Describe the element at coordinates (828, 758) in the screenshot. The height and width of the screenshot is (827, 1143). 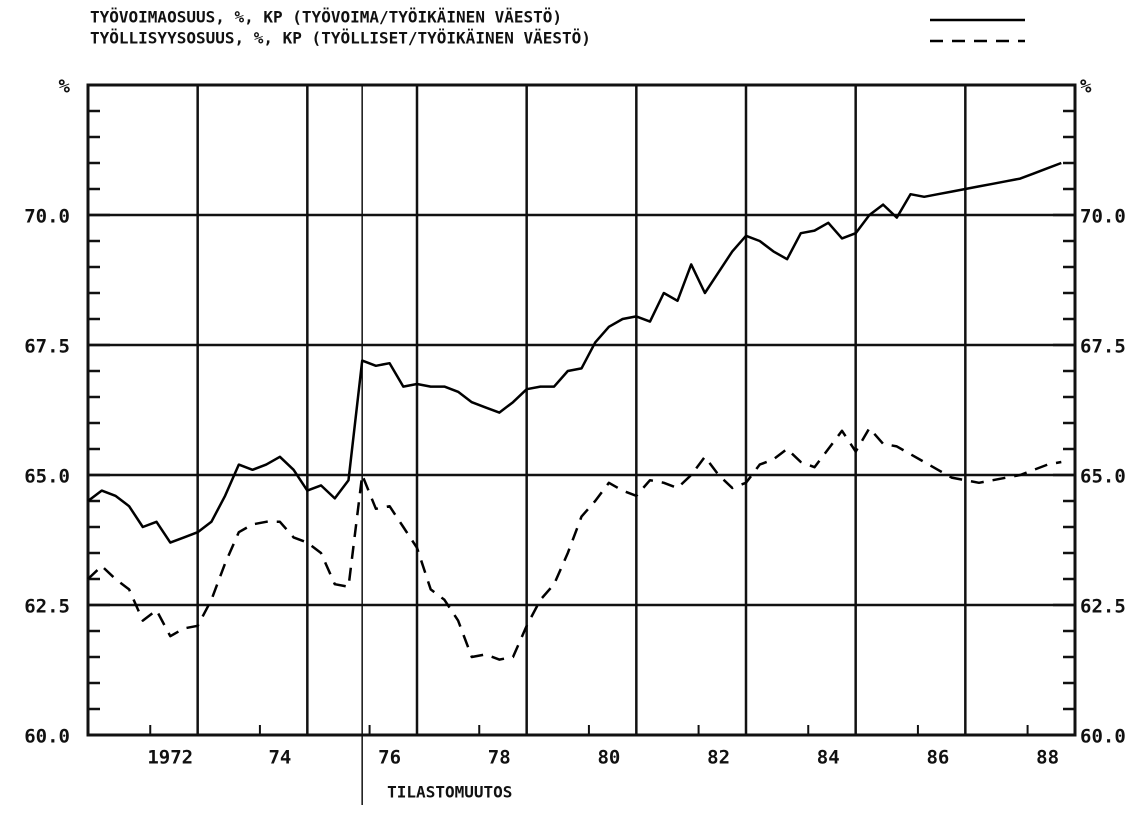
I see `x-tick-label: 84` at that location.